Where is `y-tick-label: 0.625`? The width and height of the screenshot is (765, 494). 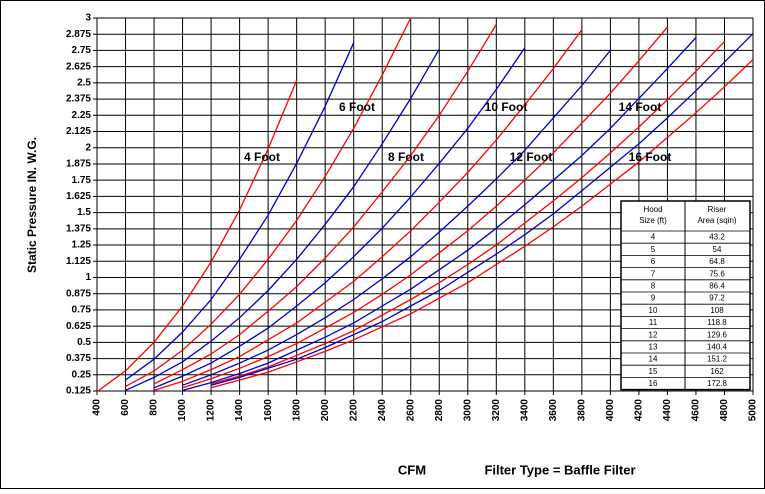 y-tick-label: 0.625 is located at coordinates (78, 326).